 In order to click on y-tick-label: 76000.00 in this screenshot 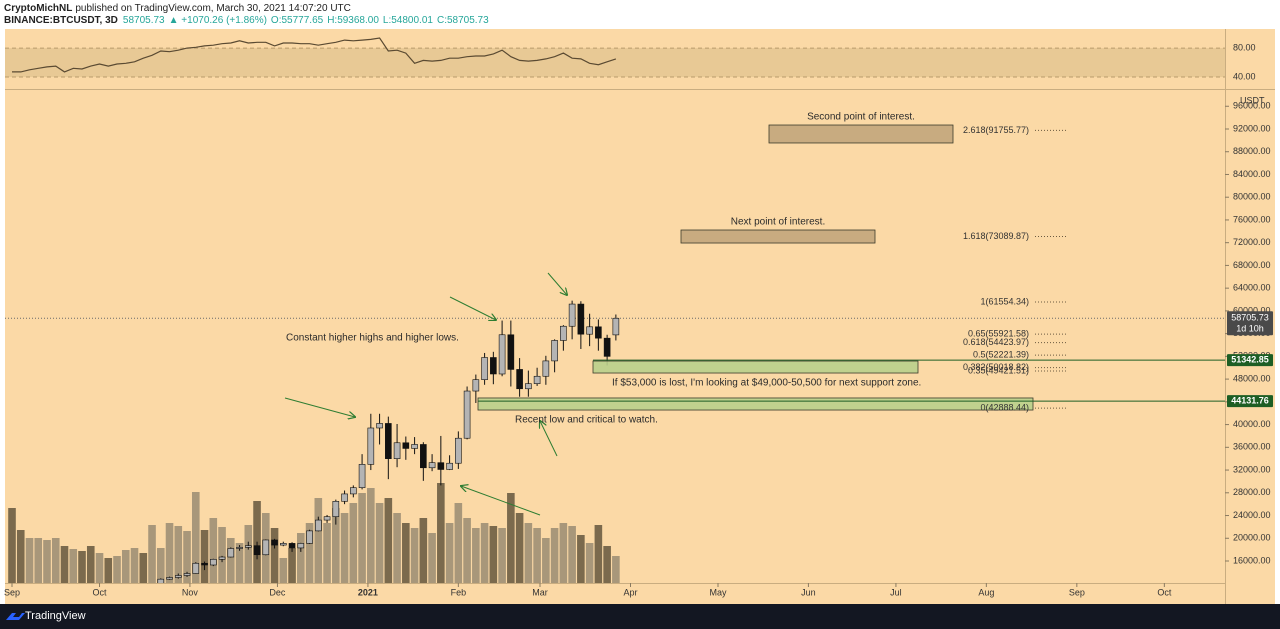, I will do `click(1252, 219)`.